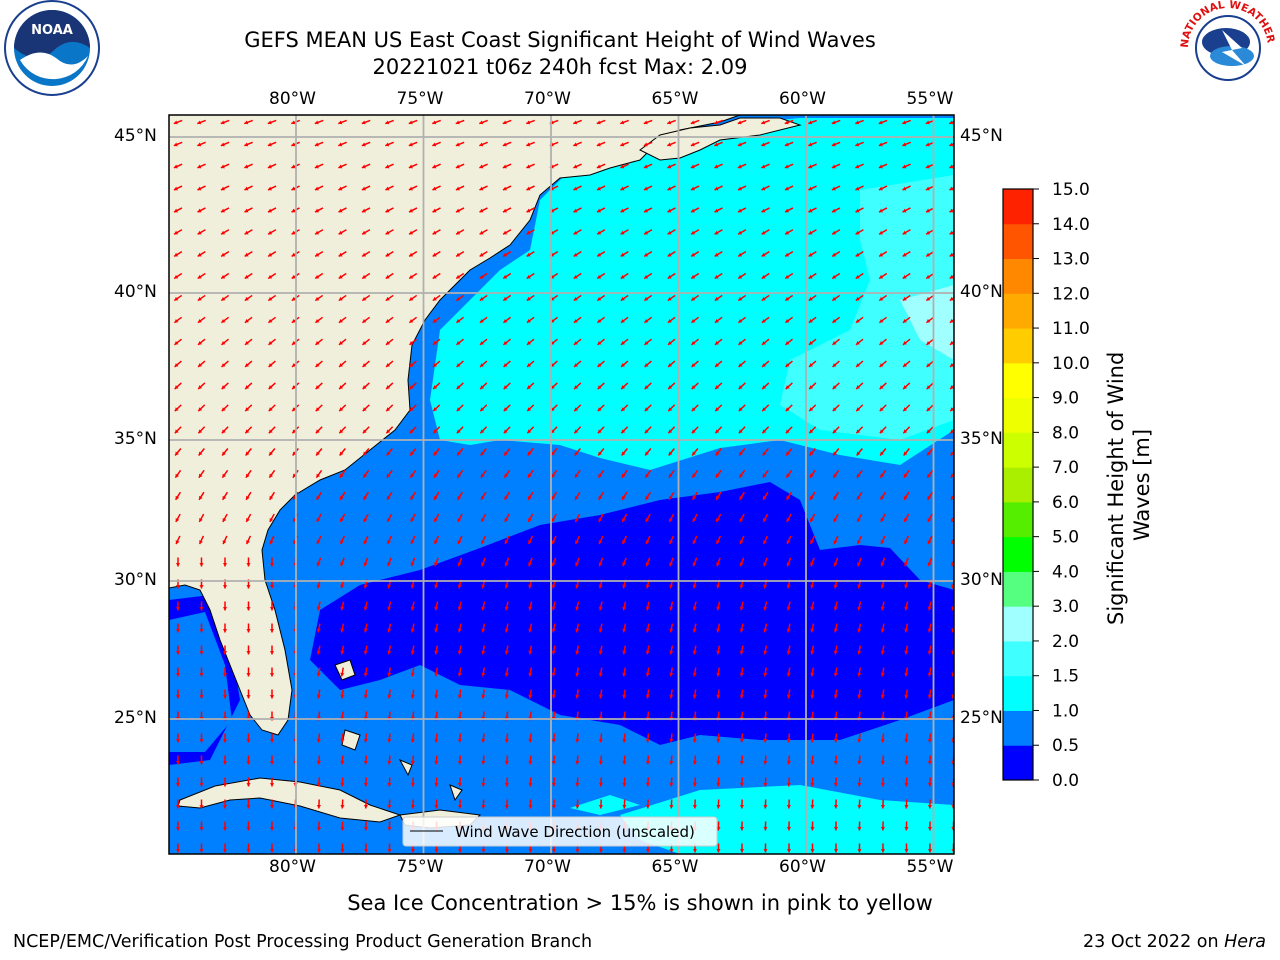 The height and width of the screenshot is (960, 1280). Describe the element at coordinates (981, 292) in the screenshot. I see `lat-label-right: 40°N` at that location.